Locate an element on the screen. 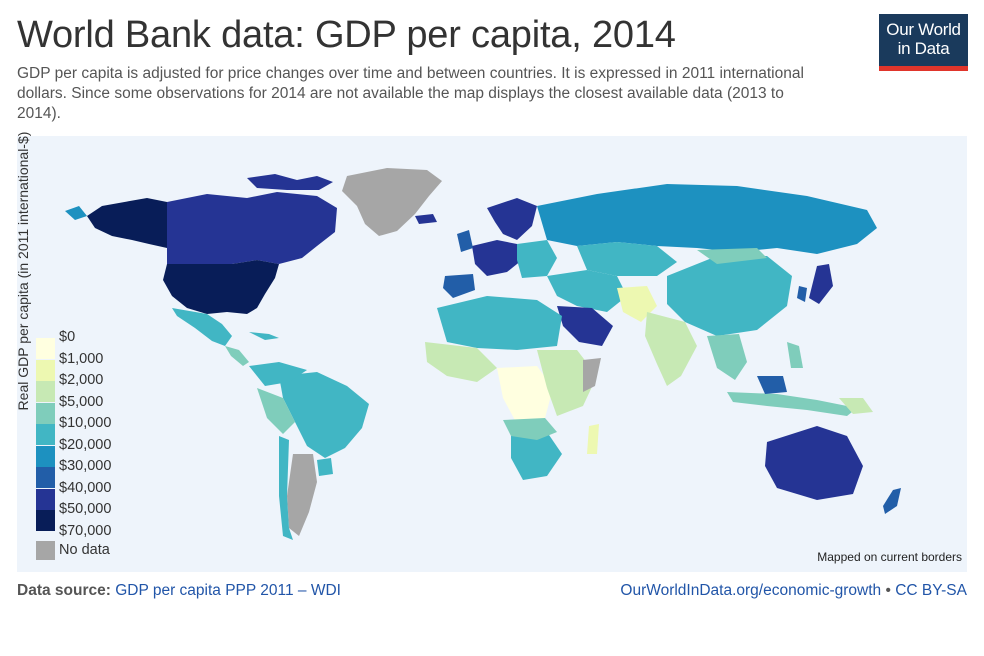  region-china is located at coordinates (729, 296).